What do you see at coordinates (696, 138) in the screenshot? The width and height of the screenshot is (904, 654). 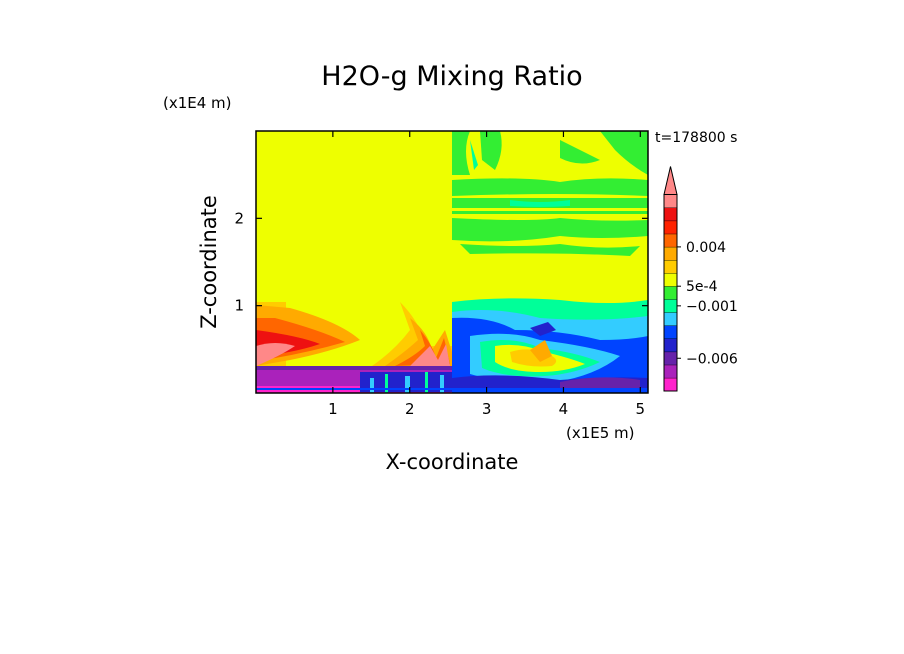 I see `time-label: t=178800 s` at bounding box center [696, 138].